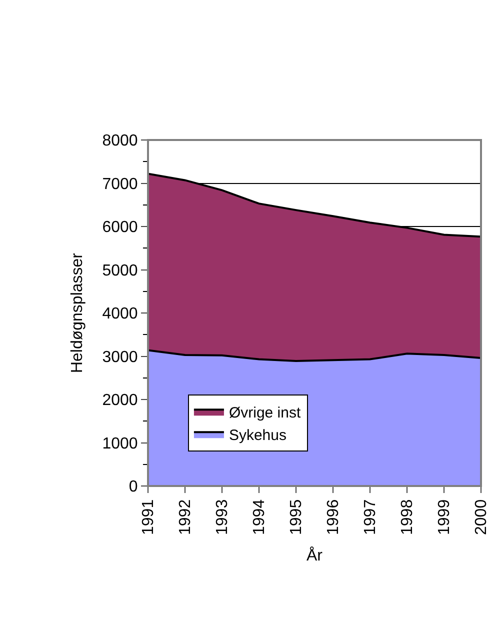  What do you see at coordinates (120, 141) in the screenshot?
I see `y-tick-label: 8000` at bounding box center [120, 141].